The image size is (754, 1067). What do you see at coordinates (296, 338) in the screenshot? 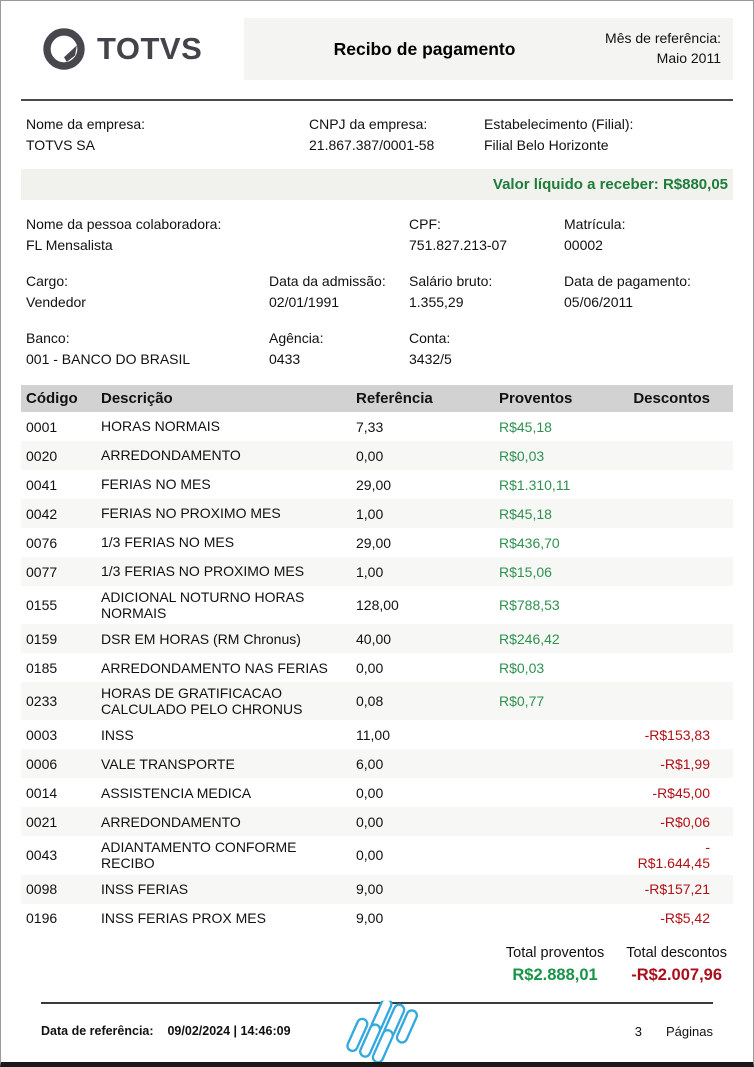
I see `employee-agencia-label: Agência:` at bounding box center [296, 338].